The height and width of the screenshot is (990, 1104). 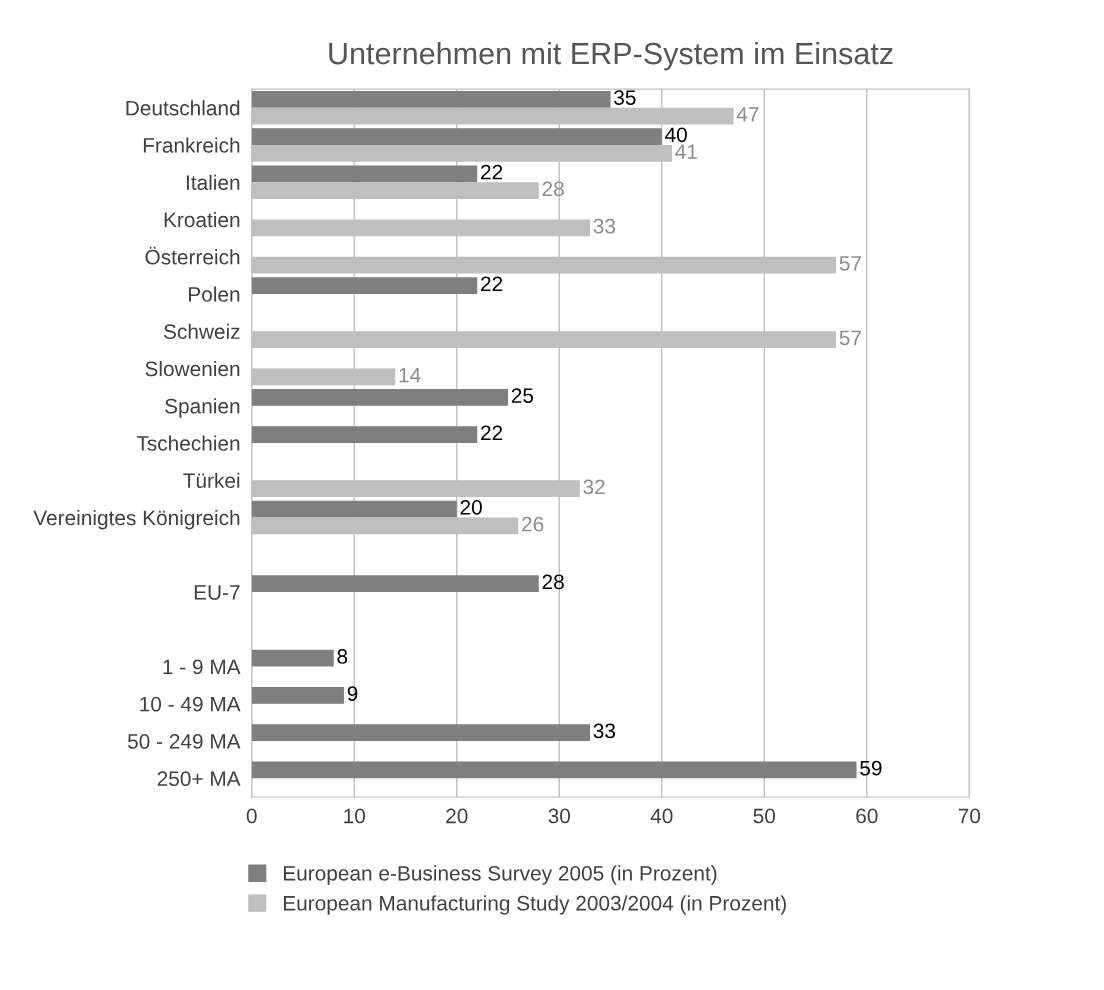 I want to click on y-tick-label: 10 - 49 MA, so click(x=190, y=704).